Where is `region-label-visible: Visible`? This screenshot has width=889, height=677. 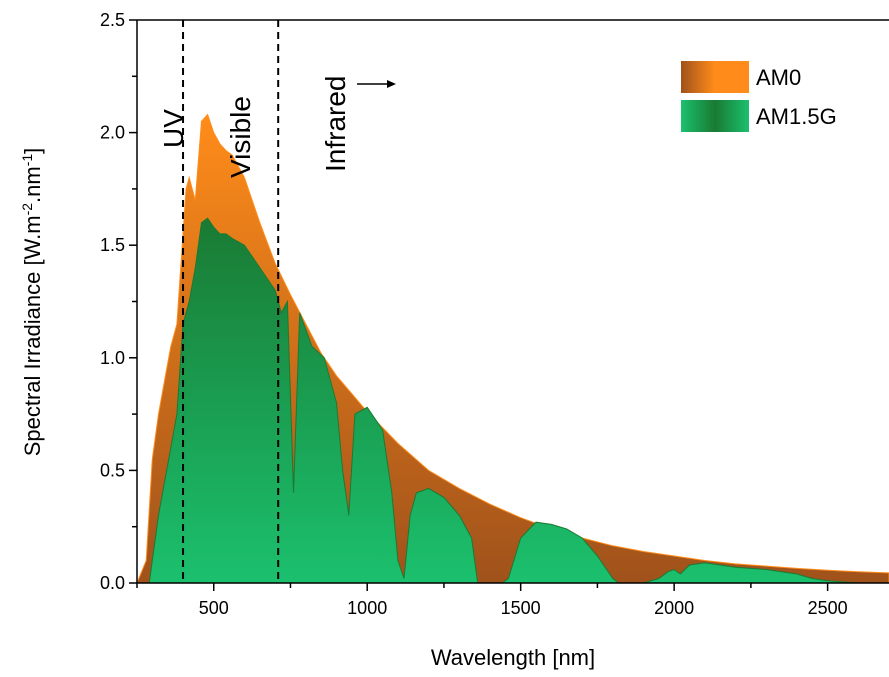
region-label-visible: Visible is located at coordinates (240, 137).